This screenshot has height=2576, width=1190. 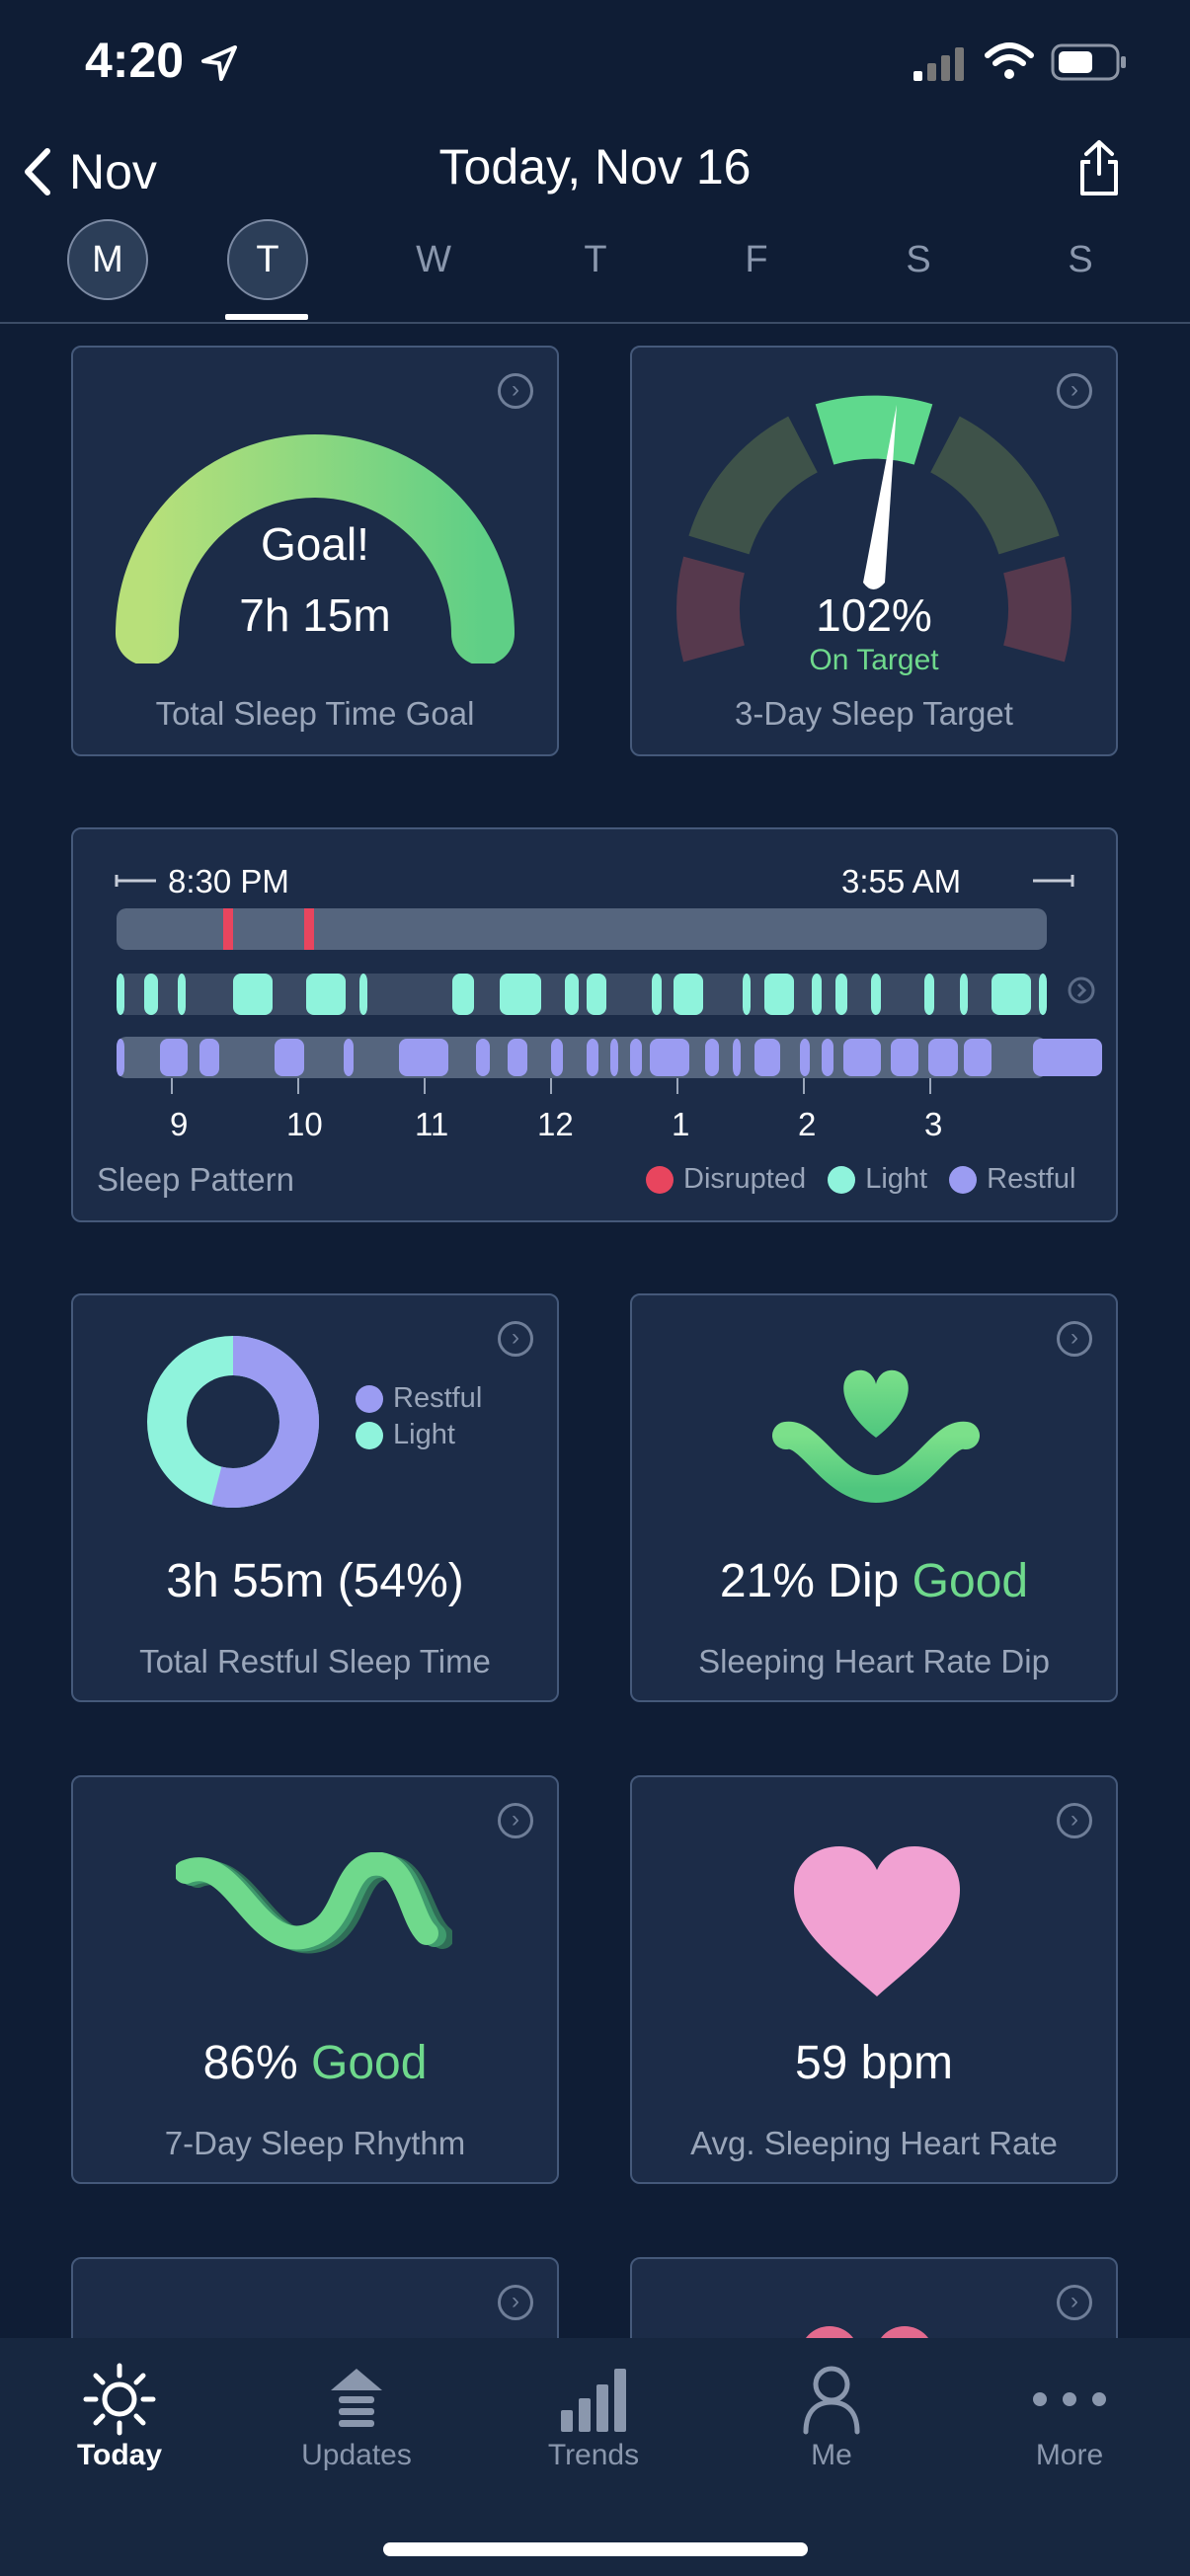 I want to click on sleep-rhythm-card: › 86% Good 7-Day Sleep Rhythm, so click(x=315, y=1979).